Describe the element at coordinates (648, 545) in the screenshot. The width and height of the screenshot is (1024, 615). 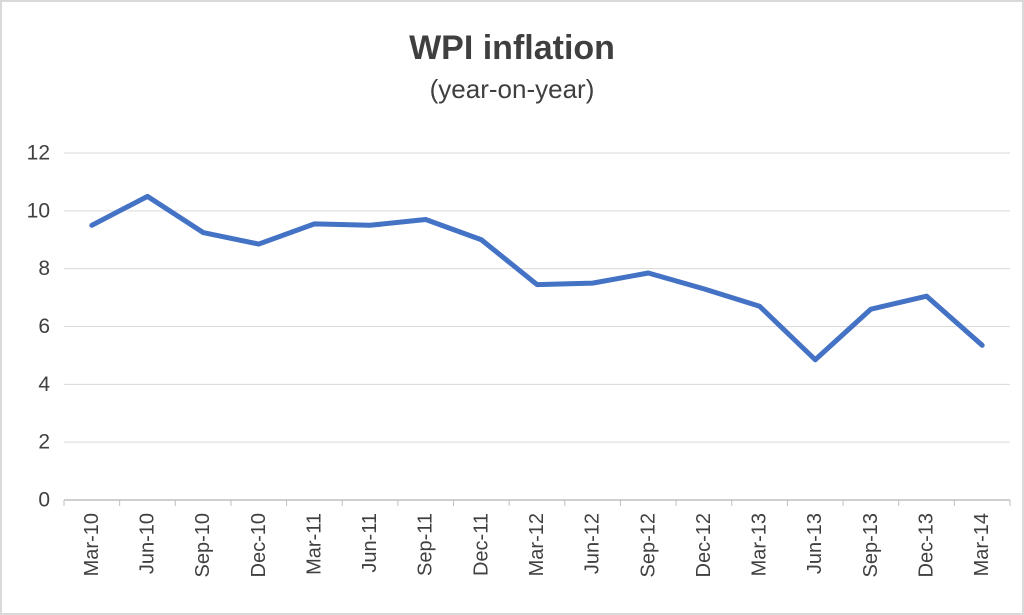
I see `x-axis-tick-label: Sep-12` at that location.